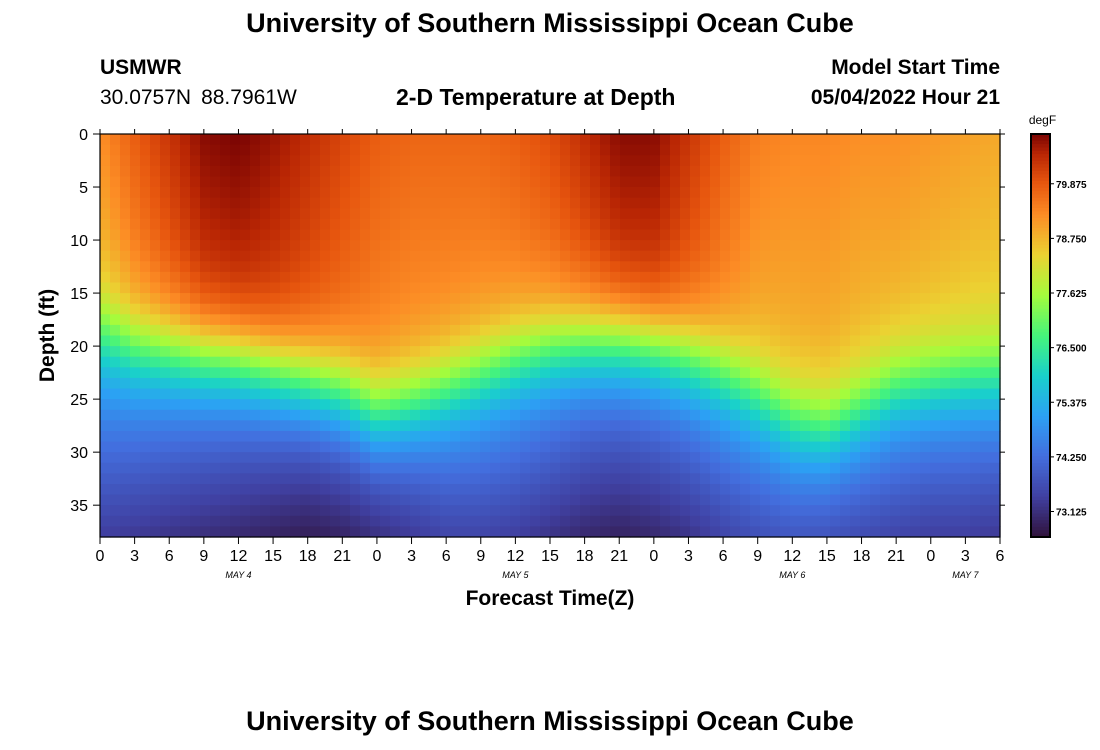  I want to click on colorbar-segment, so click(1040, 266).